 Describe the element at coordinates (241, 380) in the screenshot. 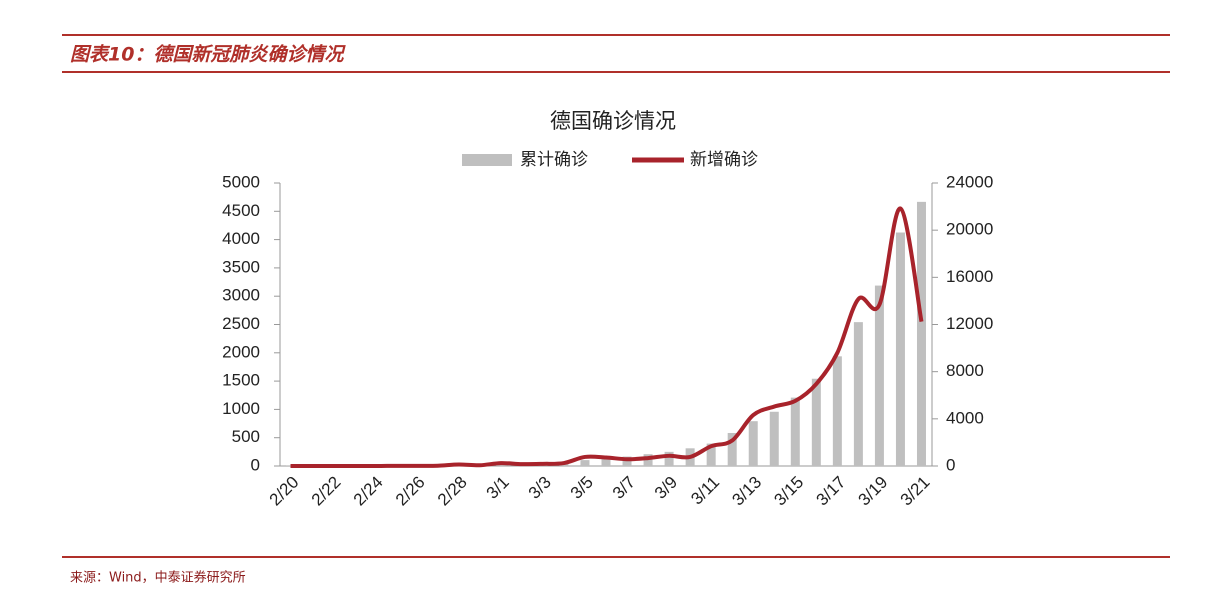

I see `y-tick-label: 1500` at that location.